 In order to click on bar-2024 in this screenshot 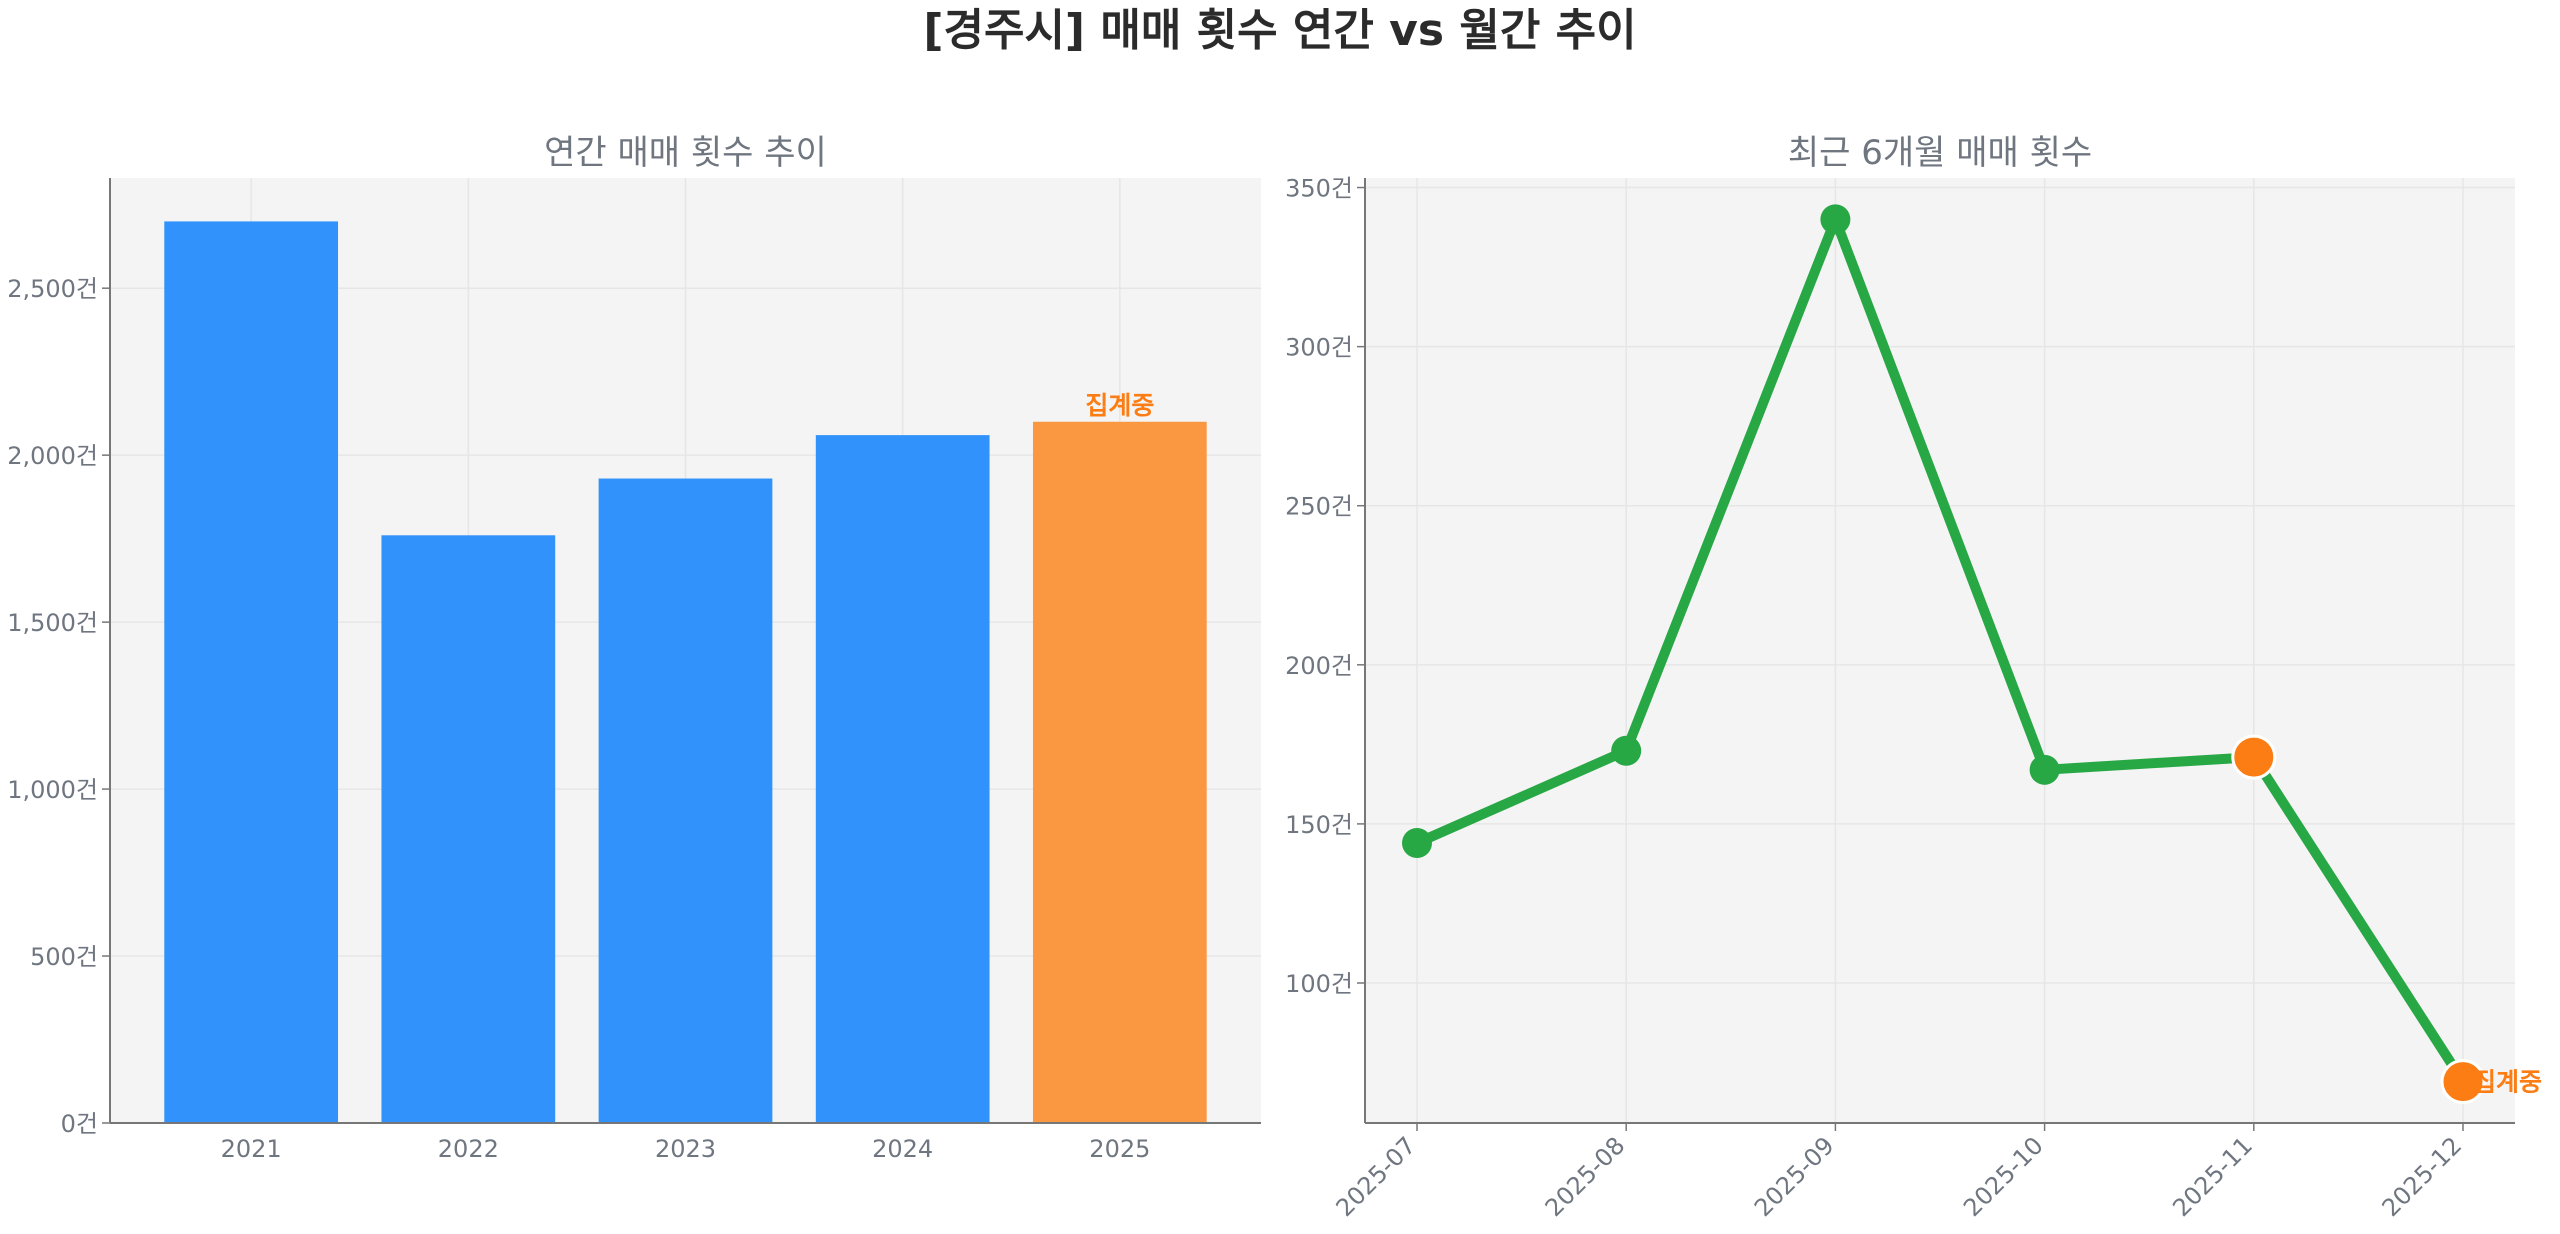, I will do `click(902, 779)`.